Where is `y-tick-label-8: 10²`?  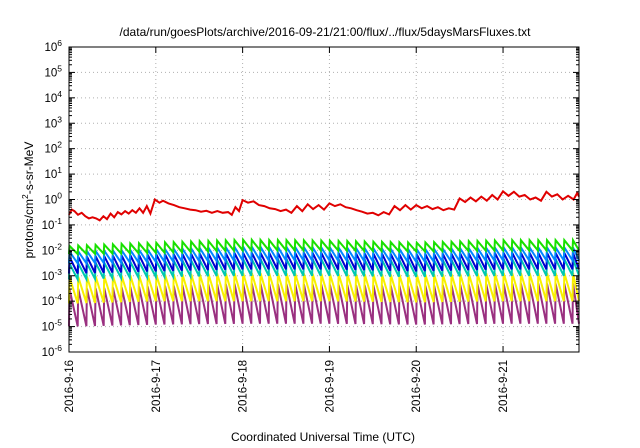 y-tick-label-8: 10² is located at coordinates (53, 148).